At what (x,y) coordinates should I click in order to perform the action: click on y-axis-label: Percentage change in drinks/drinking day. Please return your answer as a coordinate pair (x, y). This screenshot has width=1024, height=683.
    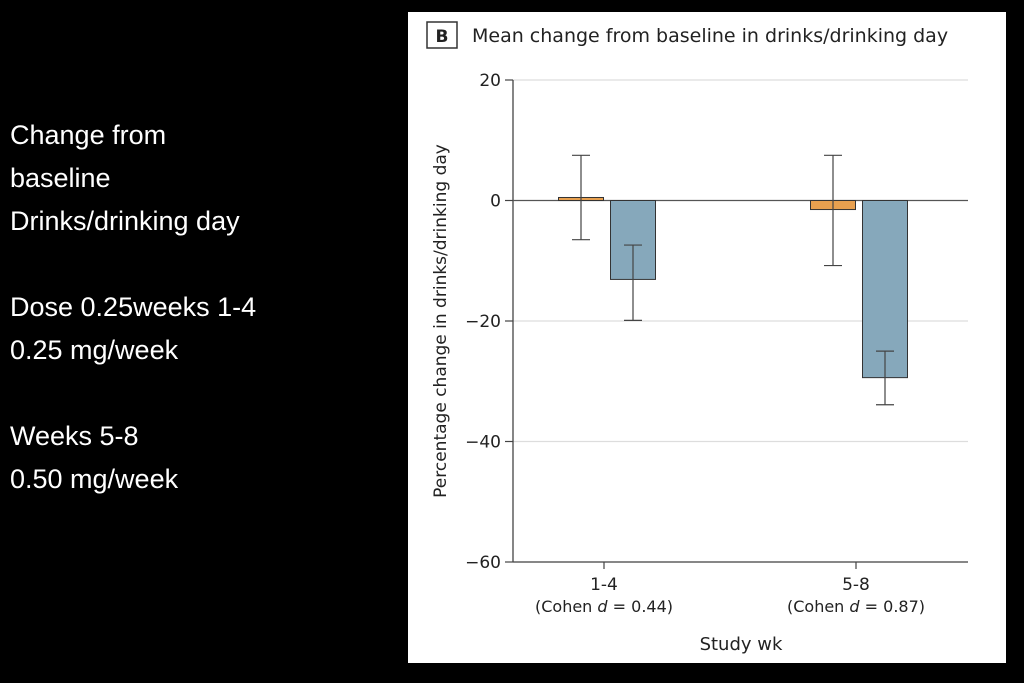
    Looking at the image, I should click on (441, 321).